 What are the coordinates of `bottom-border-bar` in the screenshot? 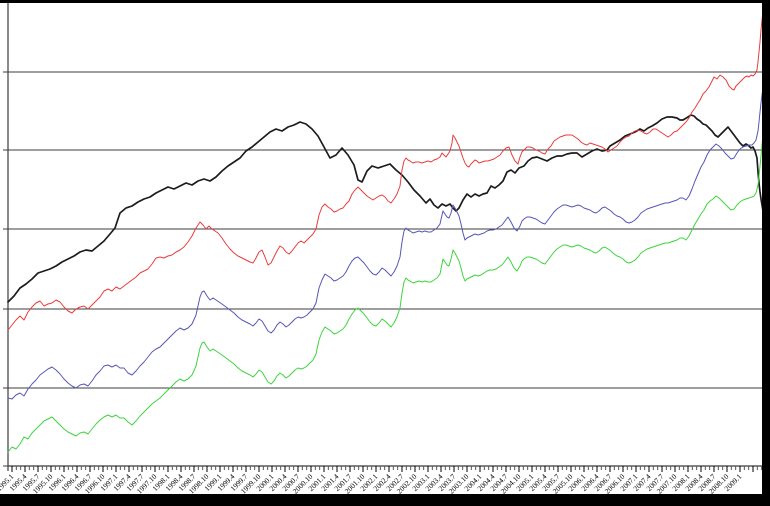 It's located at (385, 500).